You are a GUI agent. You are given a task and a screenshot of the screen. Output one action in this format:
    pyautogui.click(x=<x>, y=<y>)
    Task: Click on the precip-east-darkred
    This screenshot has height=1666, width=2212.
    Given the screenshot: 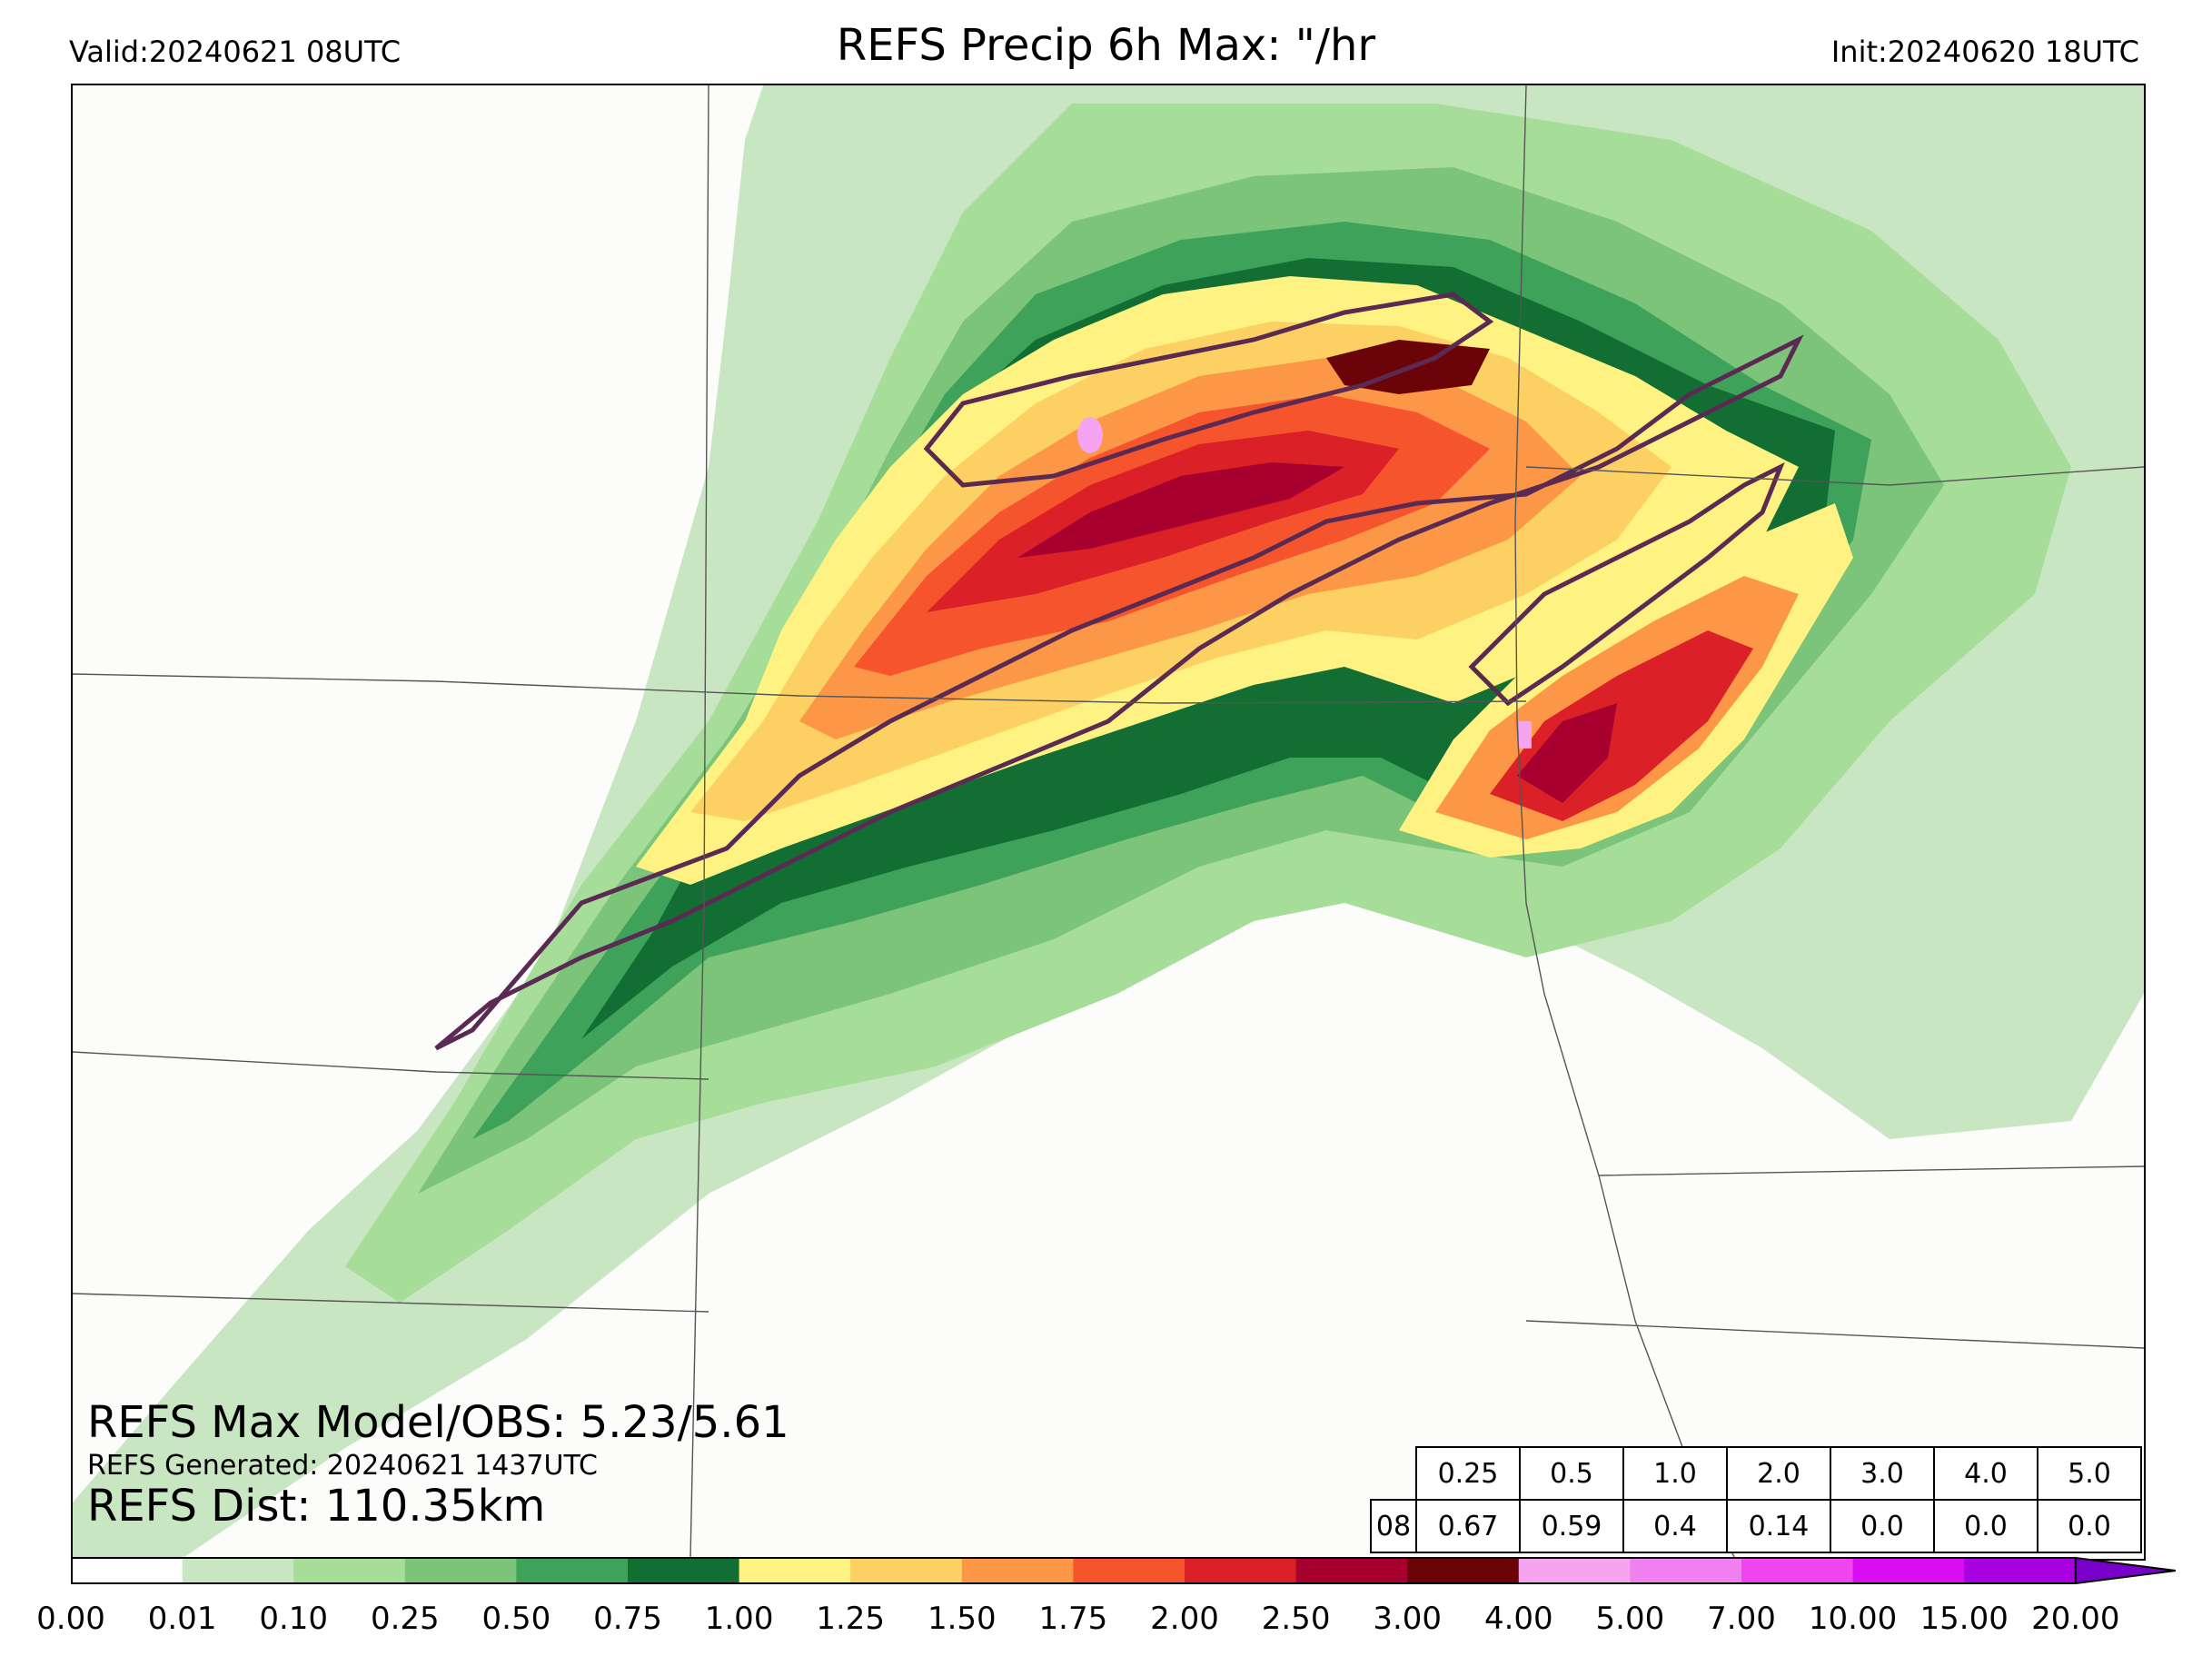 What is the action you would take?
    pyautogui.click(x=1567, y=753)
    